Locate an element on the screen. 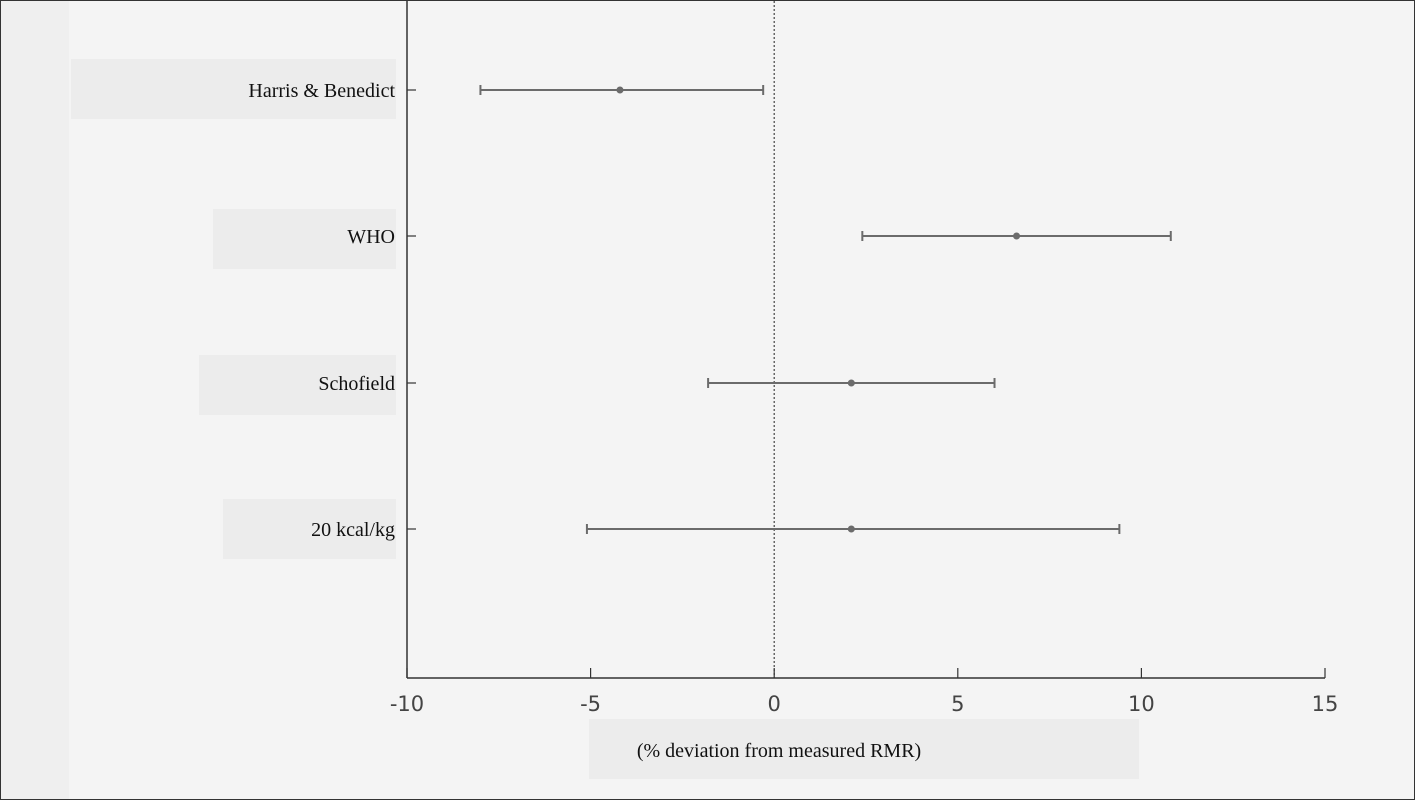  x-axis-title: (% deviation from measured RMR) is located at coordinates (779, 751).